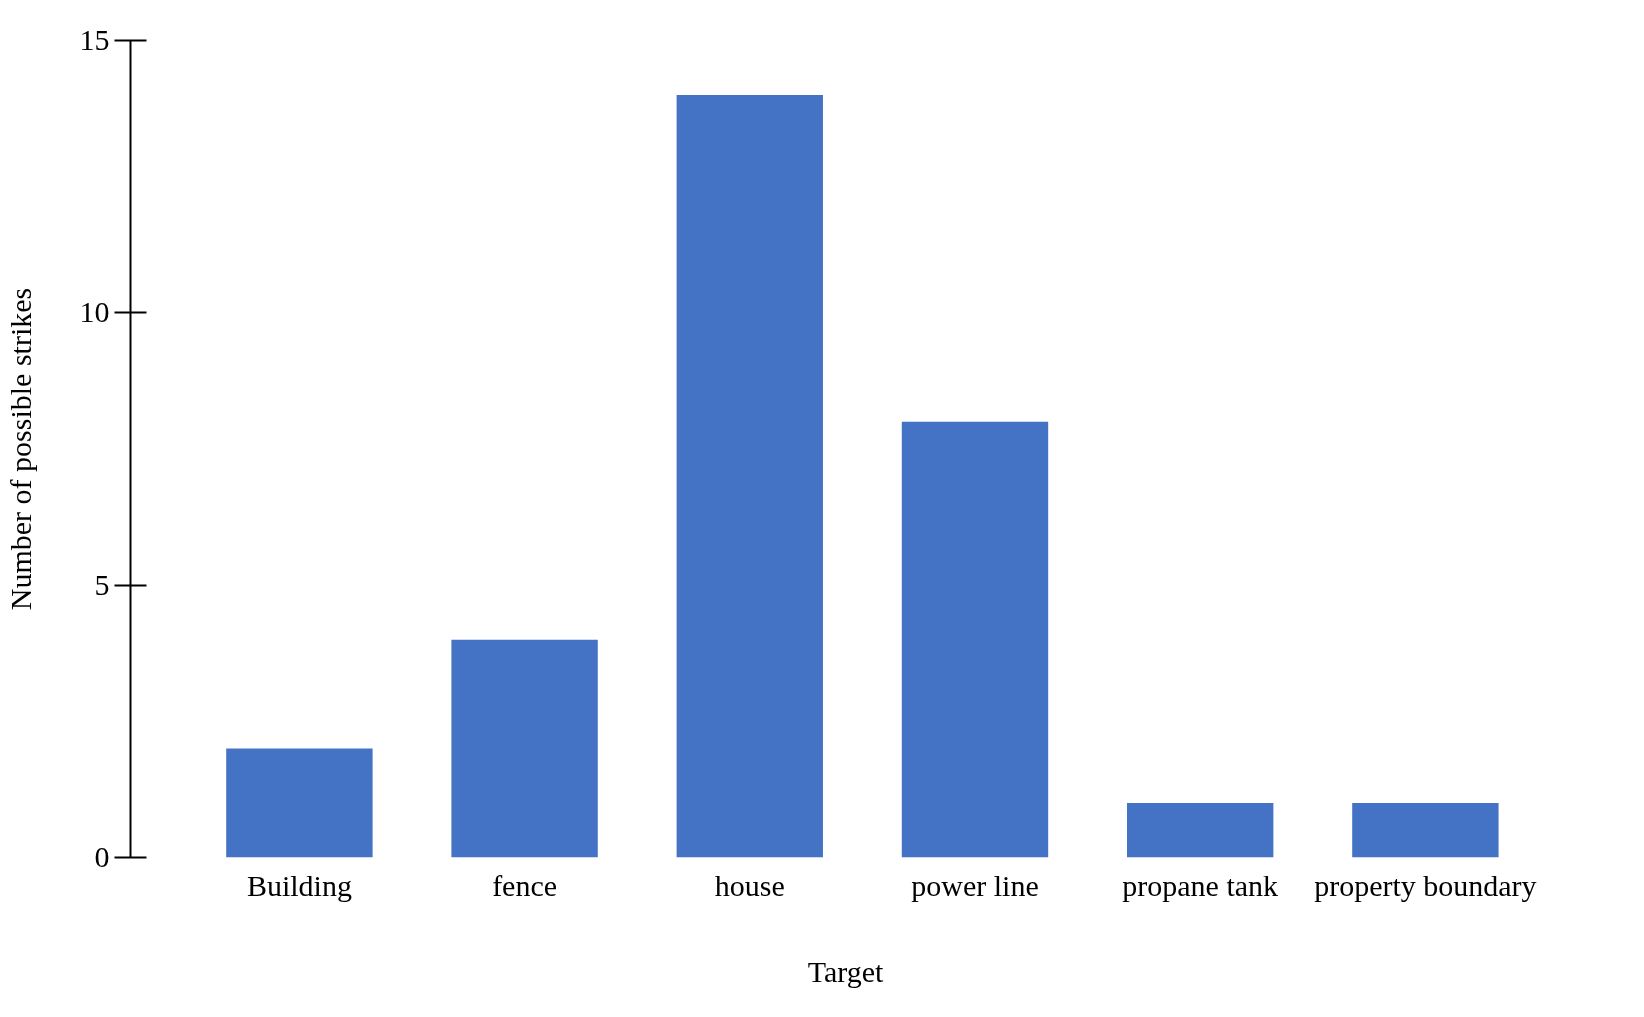  I want to click on x-axis-title: Target, so click(845, 971).